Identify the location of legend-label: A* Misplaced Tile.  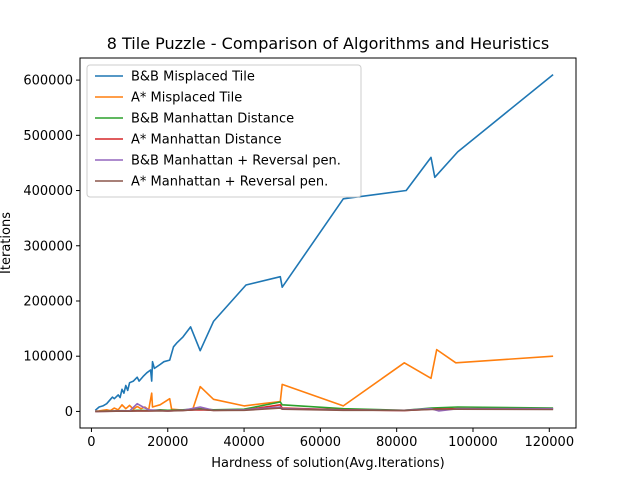
(186, 98).